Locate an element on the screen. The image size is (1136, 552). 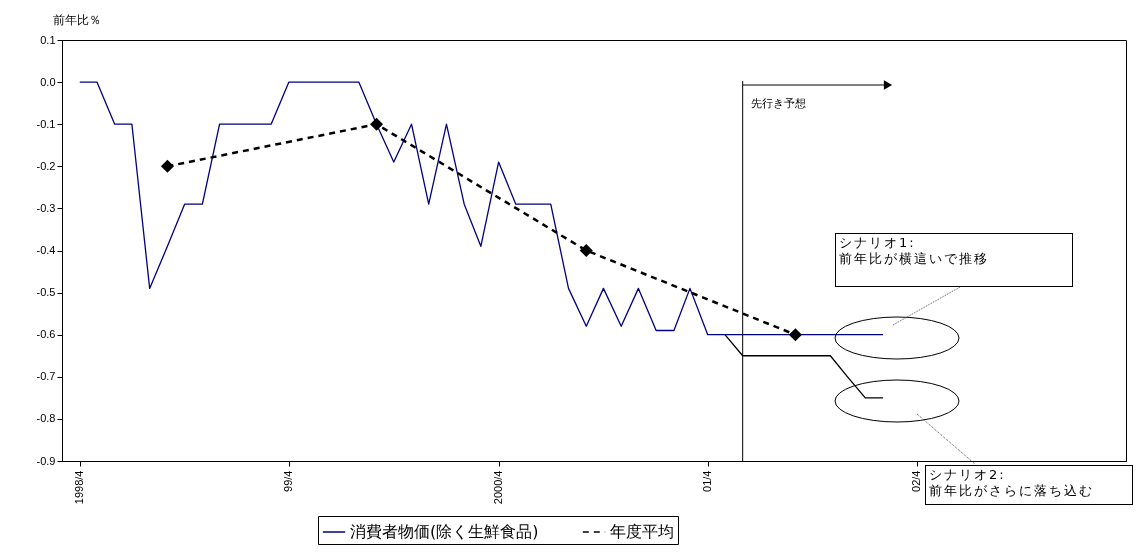
x-tick-label: 01/4 is located at coordinates (707, 481).